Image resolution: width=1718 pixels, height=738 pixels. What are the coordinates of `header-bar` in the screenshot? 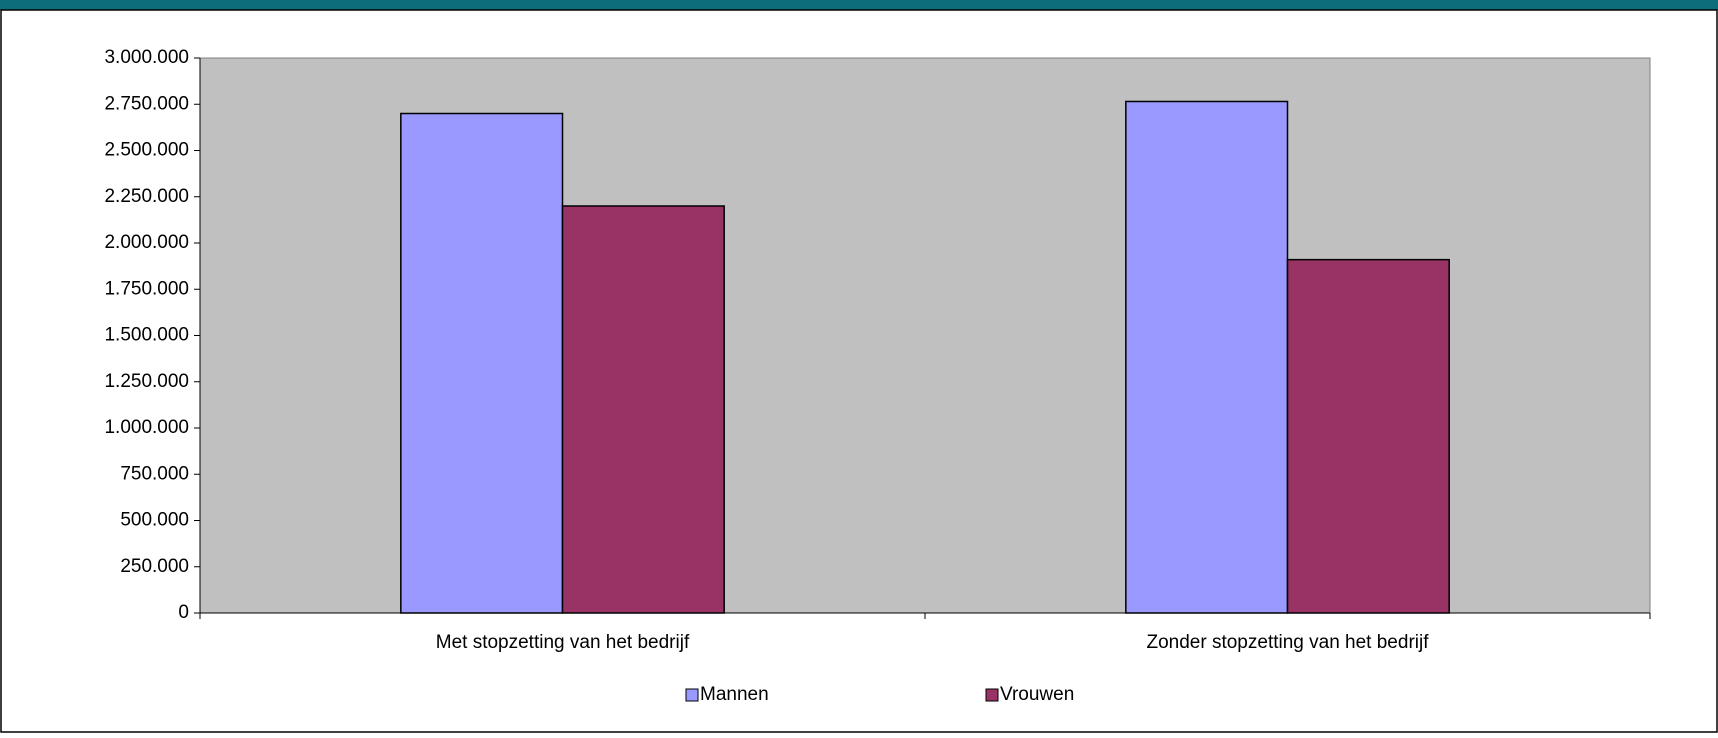 It's located at (859, 5).